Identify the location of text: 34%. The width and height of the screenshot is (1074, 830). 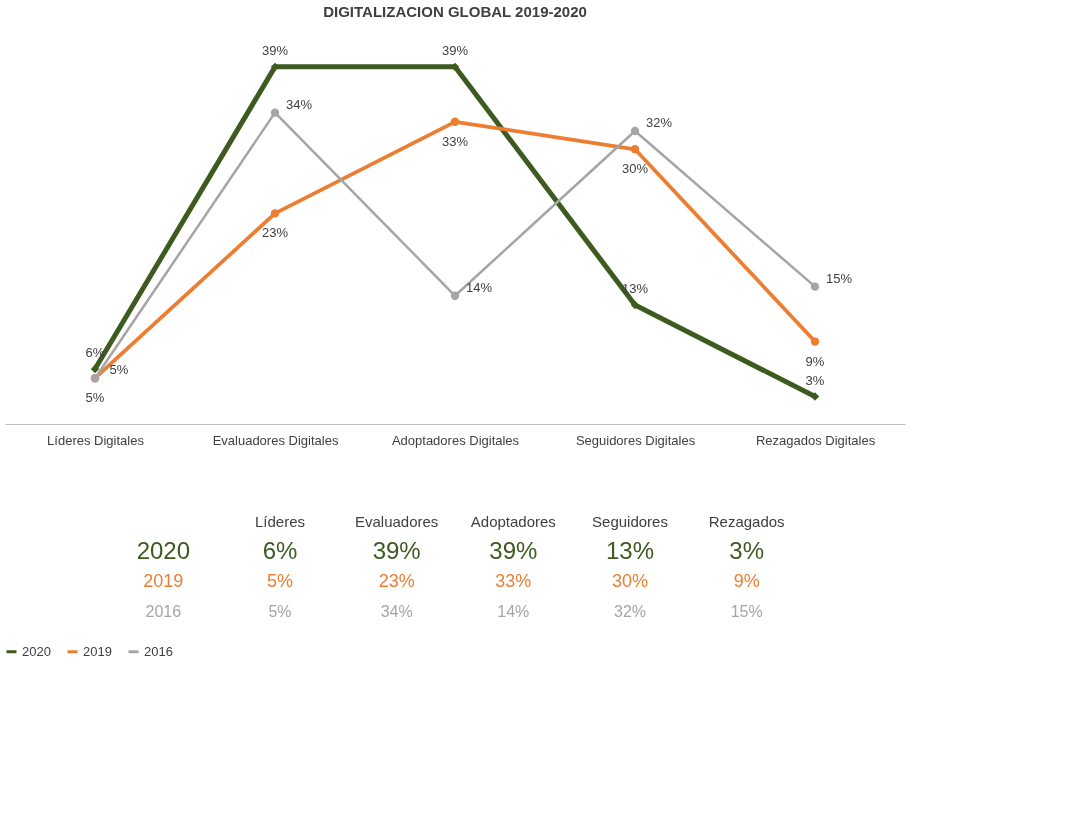
(396, 611).